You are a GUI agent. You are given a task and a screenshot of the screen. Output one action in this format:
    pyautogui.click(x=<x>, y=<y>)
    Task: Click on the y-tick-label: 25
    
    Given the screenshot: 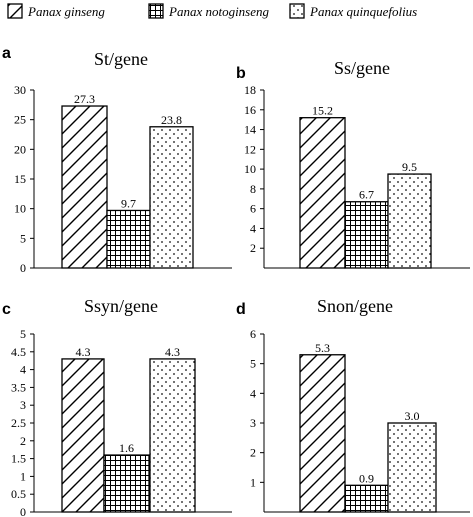 What is the action you would take?
    pyautogui.click(x=20, y=120)
    